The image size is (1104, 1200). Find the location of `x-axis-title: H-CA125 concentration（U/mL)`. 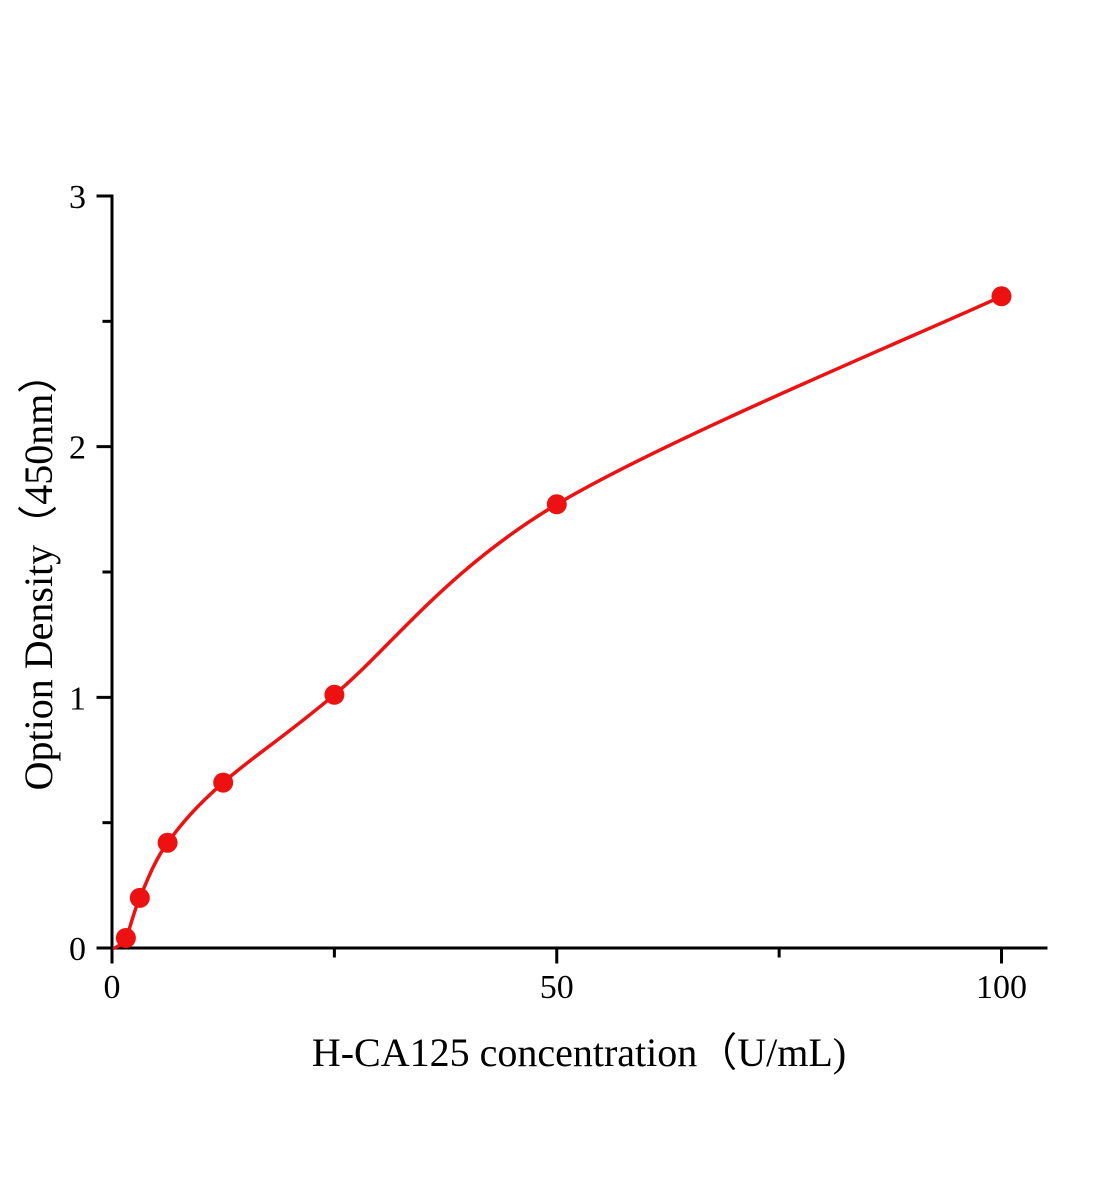

x-axis-title: H-CA125 concentration（U/mL) is located at coordinates (579, 1052).